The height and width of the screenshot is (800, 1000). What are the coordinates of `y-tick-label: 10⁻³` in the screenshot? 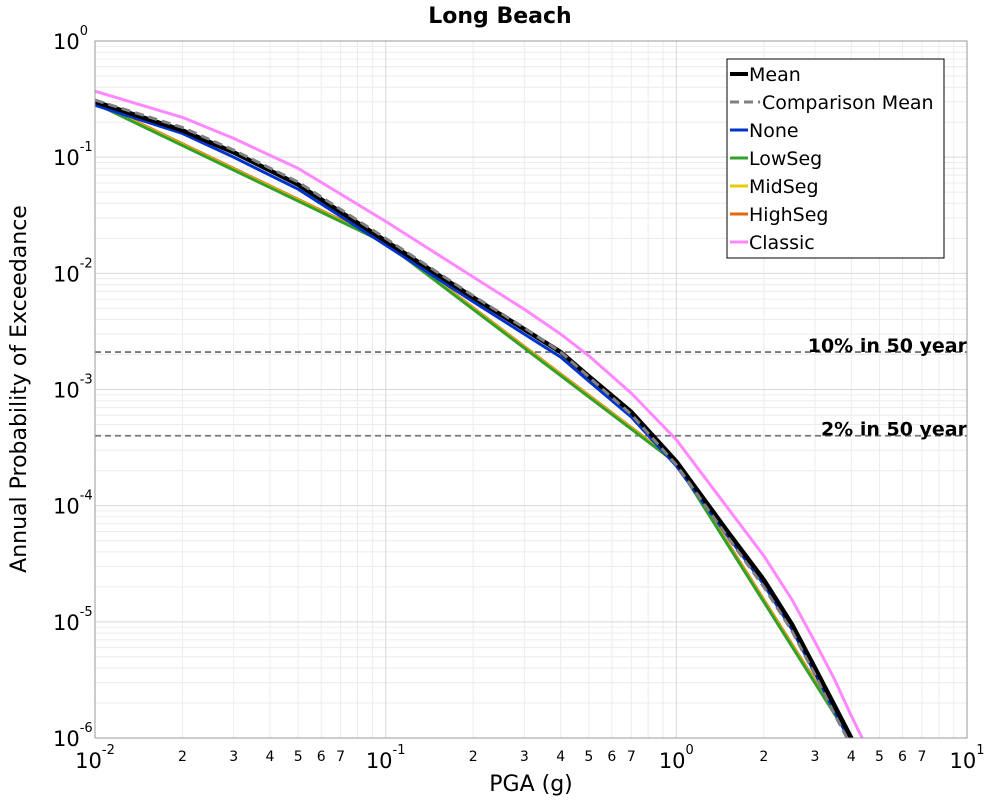 It's located at (73, 388).